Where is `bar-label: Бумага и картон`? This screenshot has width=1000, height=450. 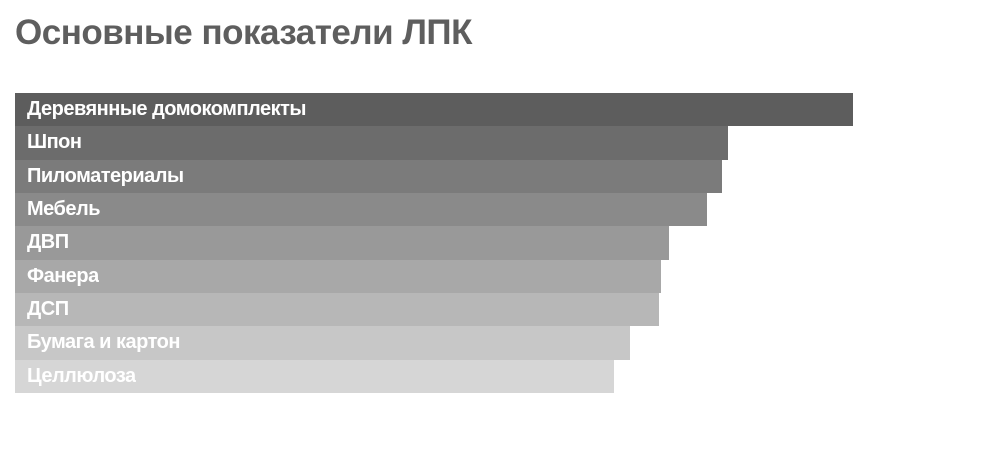
bar-label: Бумага и картон is located at coordinates (103, 342).